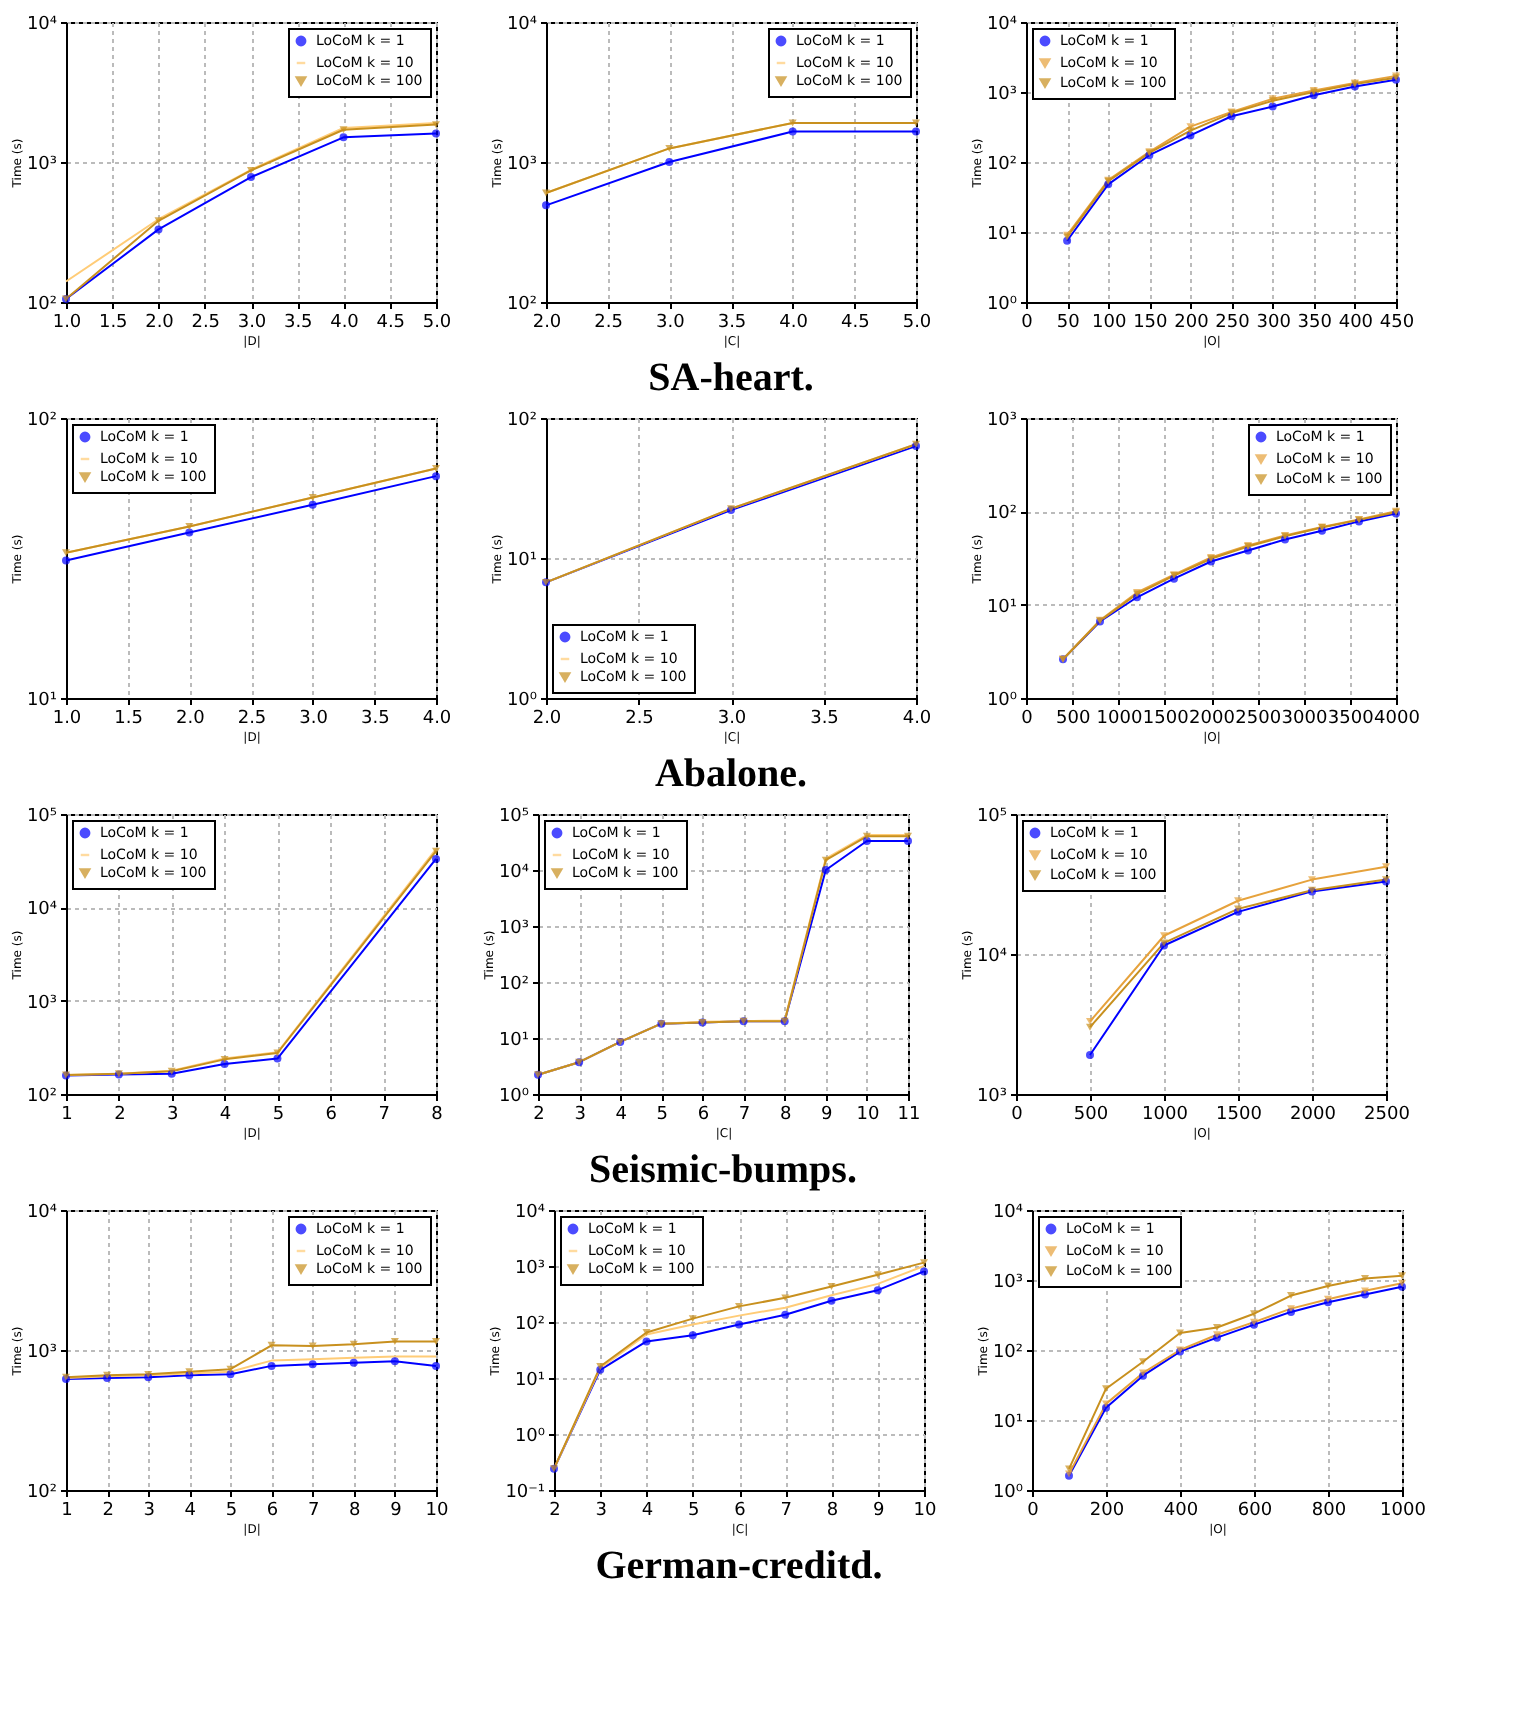  I want to click on y-tick-label: 10⁻¹, so click(525, 1493).